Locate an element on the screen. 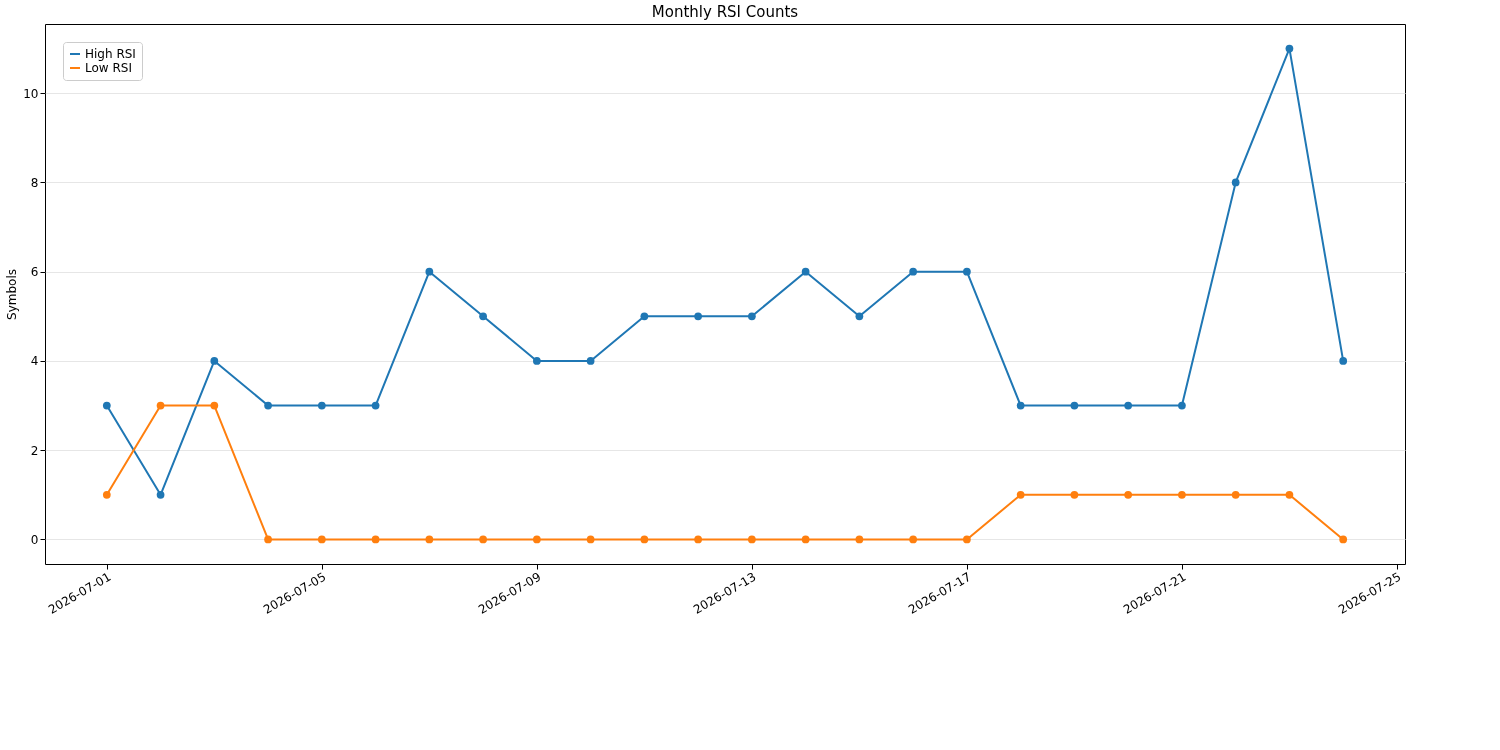 This screenshot has width=1500, height=750. chart-title: Monthly RSI Counts is located at coordinates (725, 12).